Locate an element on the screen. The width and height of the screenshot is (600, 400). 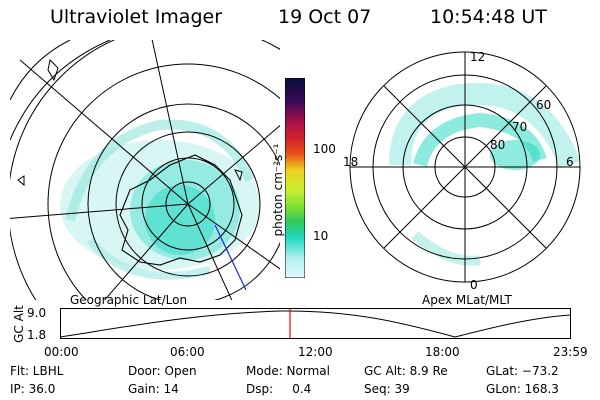
orbit-altitude-plot is located at coordinates (315, 323).